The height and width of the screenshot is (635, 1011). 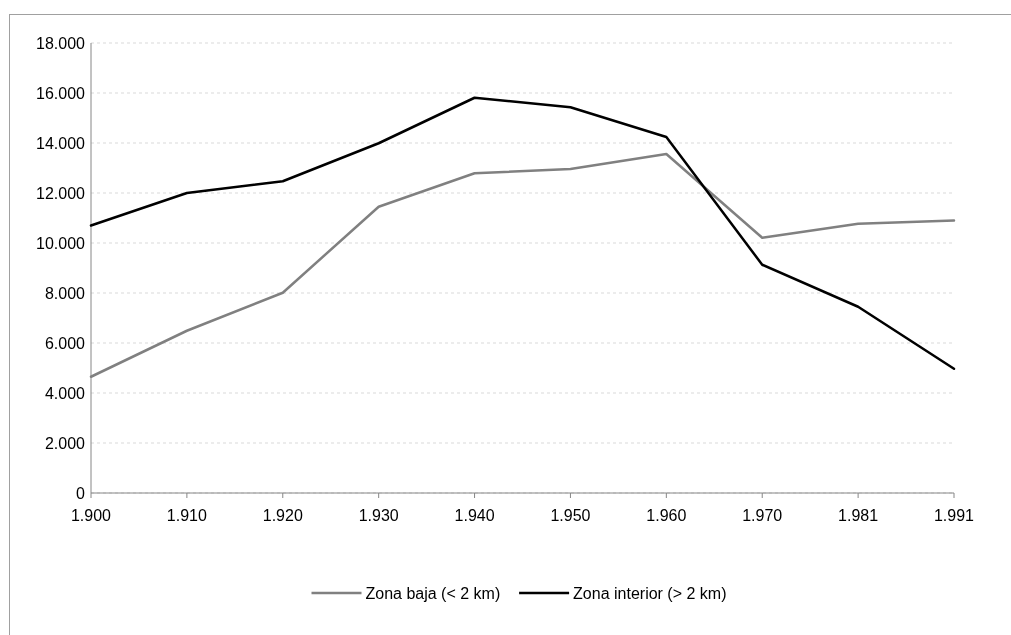 What do you see at coordinates (61, 43) in the screenshot?
I see `y-tick-label: 18.000` at bounding box center [61, 43].